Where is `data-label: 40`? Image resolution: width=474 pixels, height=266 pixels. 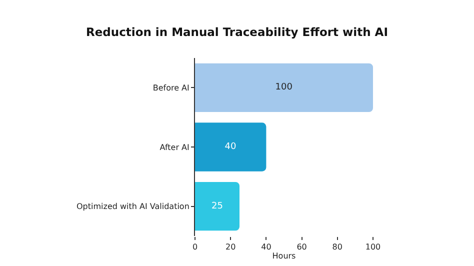 data-label: 40 is located at coordinates (230, 147).